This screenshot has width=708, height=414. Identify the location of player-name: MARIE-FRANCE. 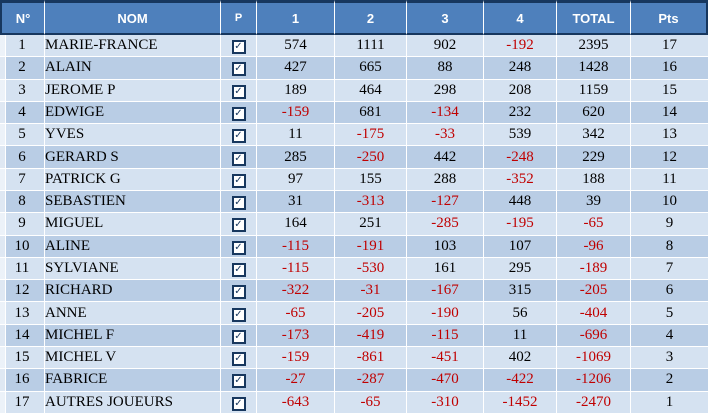
(133, 46).